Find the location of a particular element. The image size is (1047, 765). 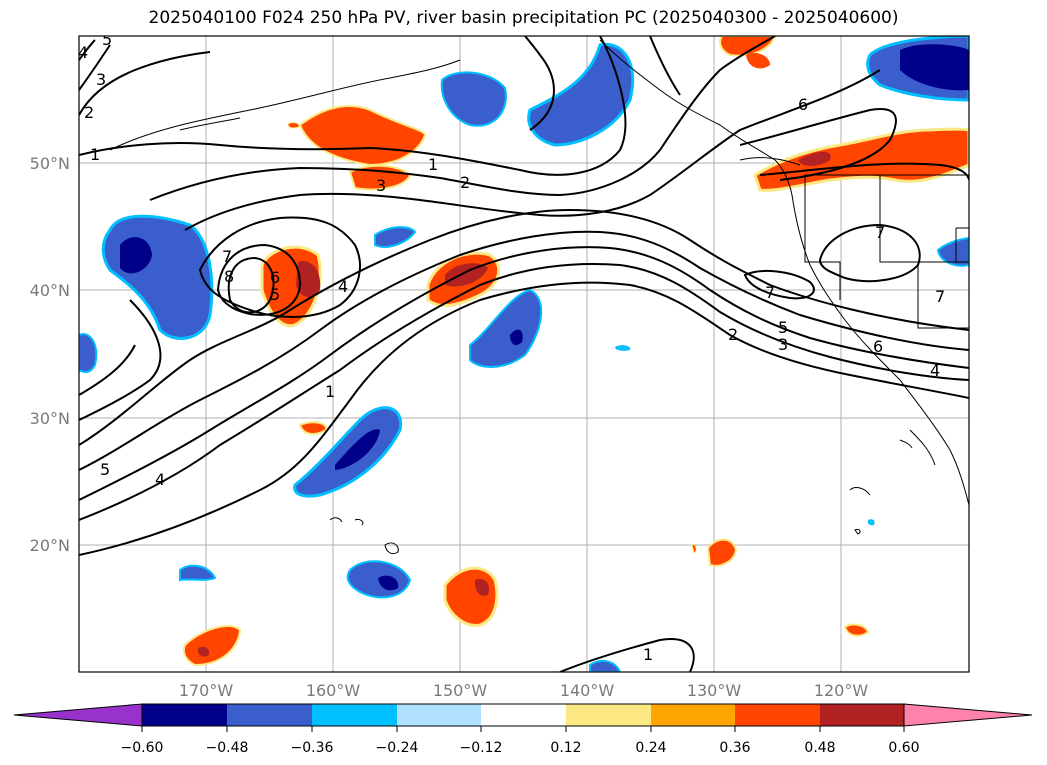

lat-label: 50°N is located at coordinates (50, 163).